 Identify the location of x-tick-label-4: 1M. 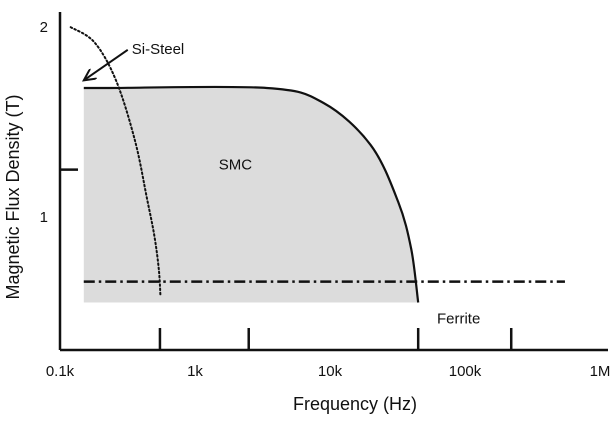
(600, 371).